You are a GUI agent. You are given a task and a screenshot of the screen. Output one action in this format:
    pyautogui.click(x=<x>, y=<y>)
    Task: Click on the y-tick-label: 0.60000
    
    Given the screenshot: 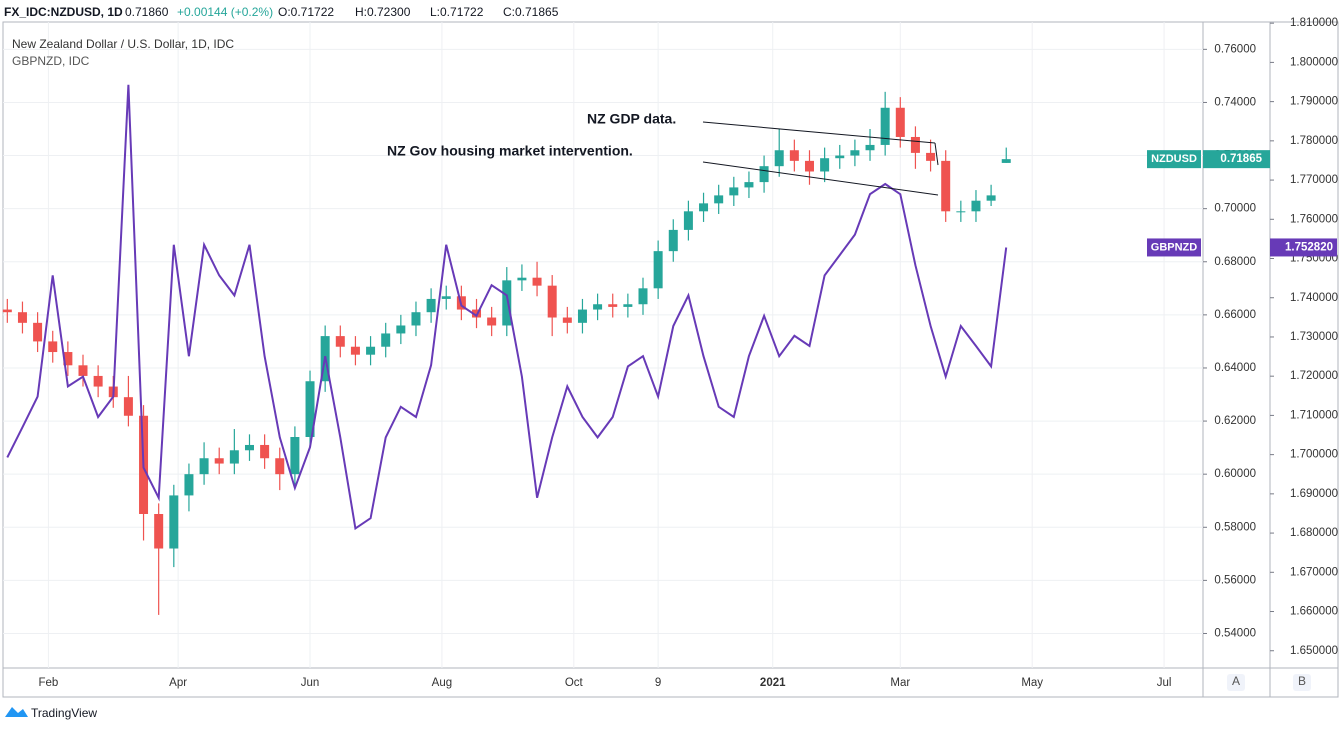 What is the action you would take?
    pyautogui.click(x=1235, y=474)
    